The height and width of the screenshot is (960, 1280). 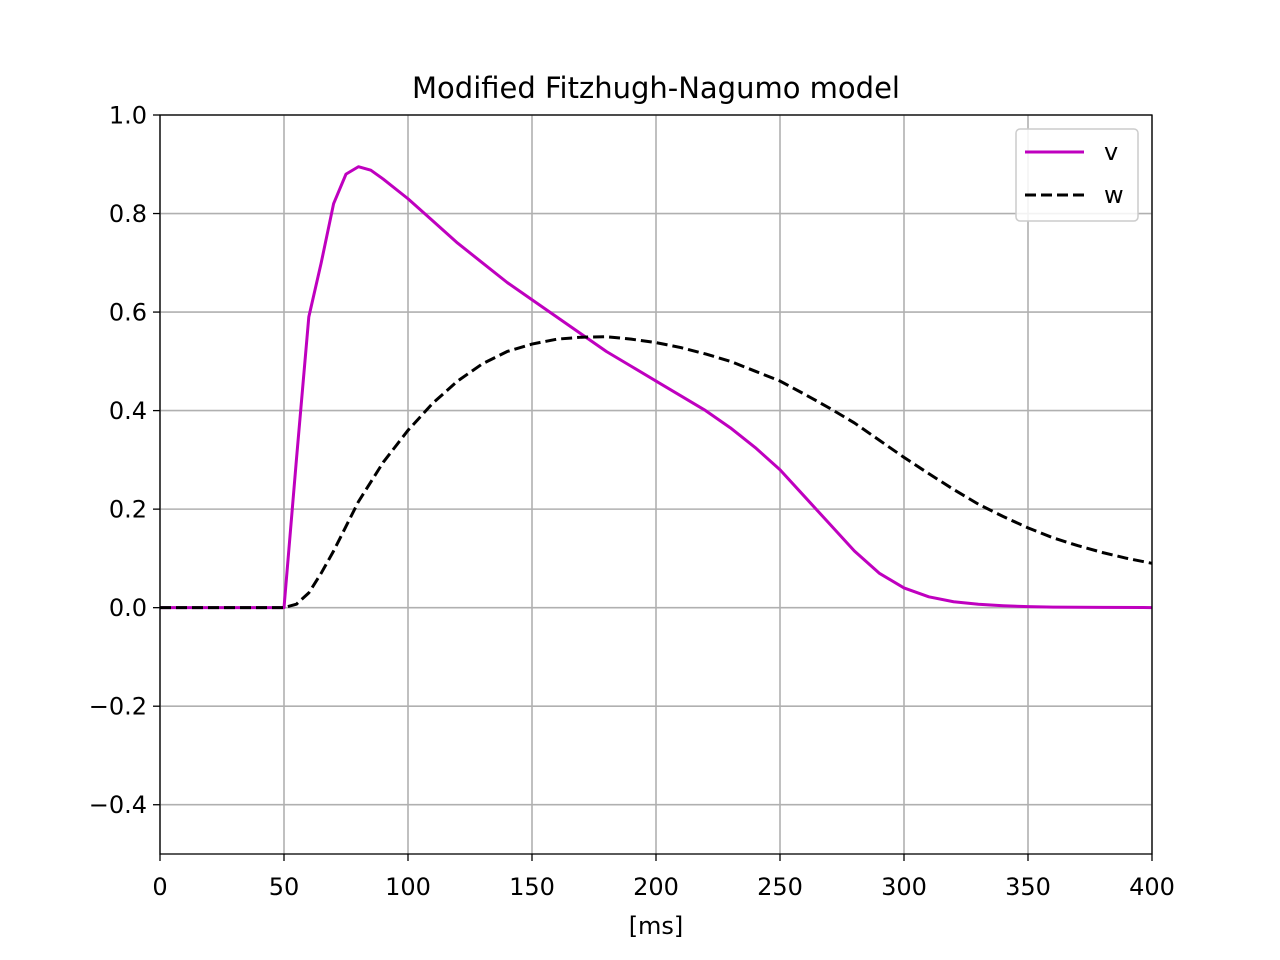 I want to click on chart-title: Modified Fitzhugh-Nagumo model, so click(x=656, y=88).